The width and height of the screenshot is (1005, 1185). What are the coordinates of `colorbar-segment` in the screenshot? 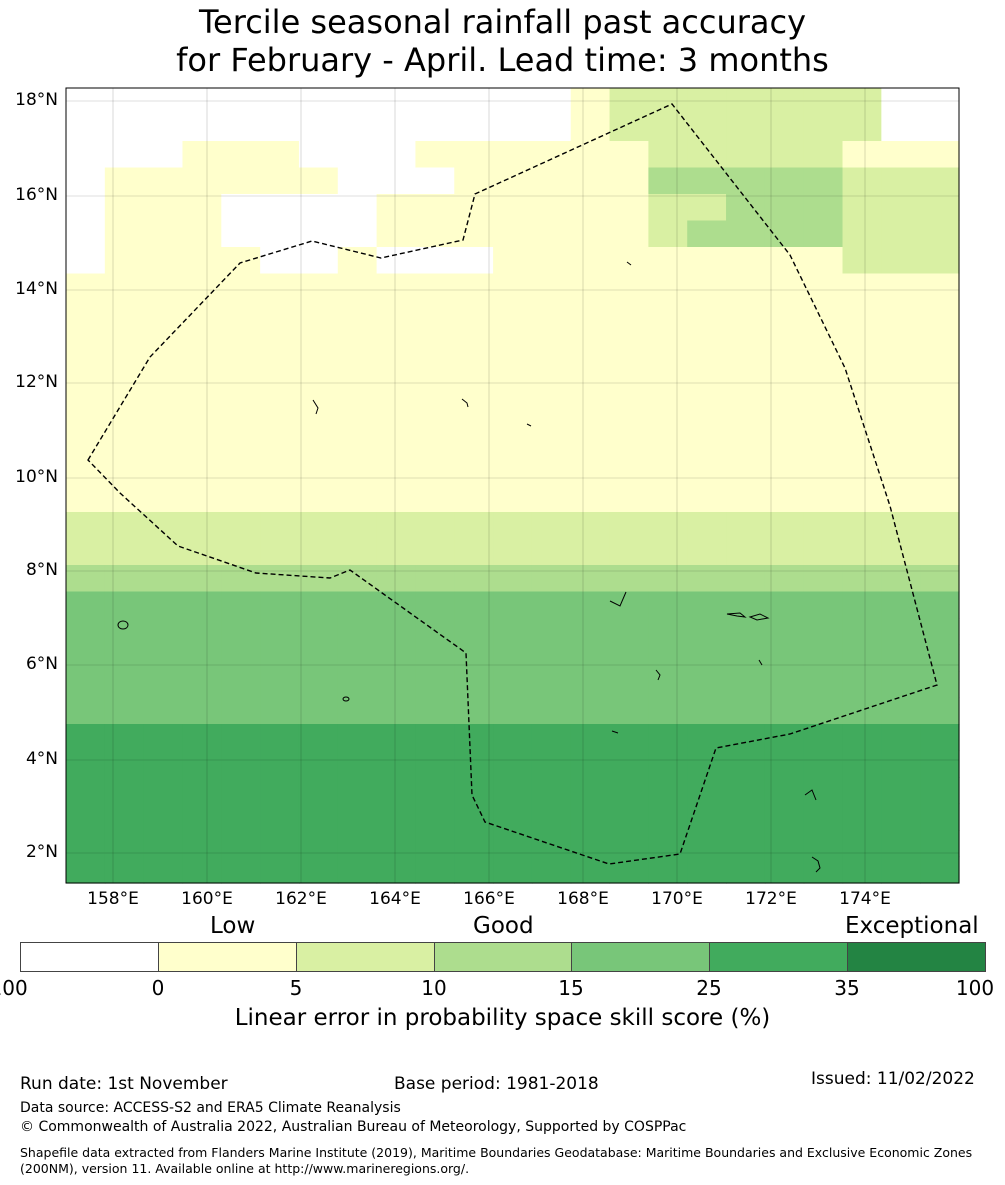 It's located at (503, 957).